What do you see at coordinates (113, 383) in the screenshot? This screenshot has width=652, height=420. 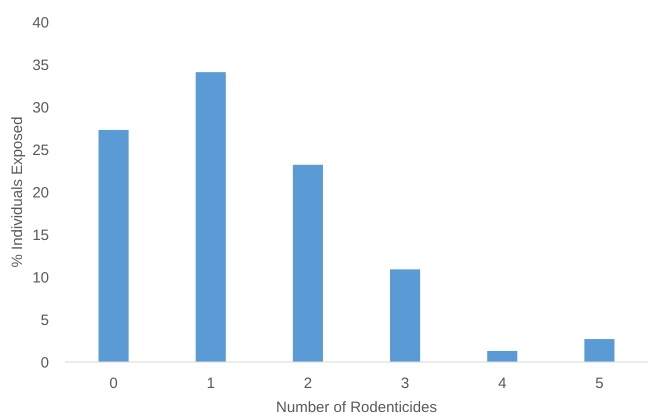 I see `x-tick-label: 0` at bounding box center [113, 383].